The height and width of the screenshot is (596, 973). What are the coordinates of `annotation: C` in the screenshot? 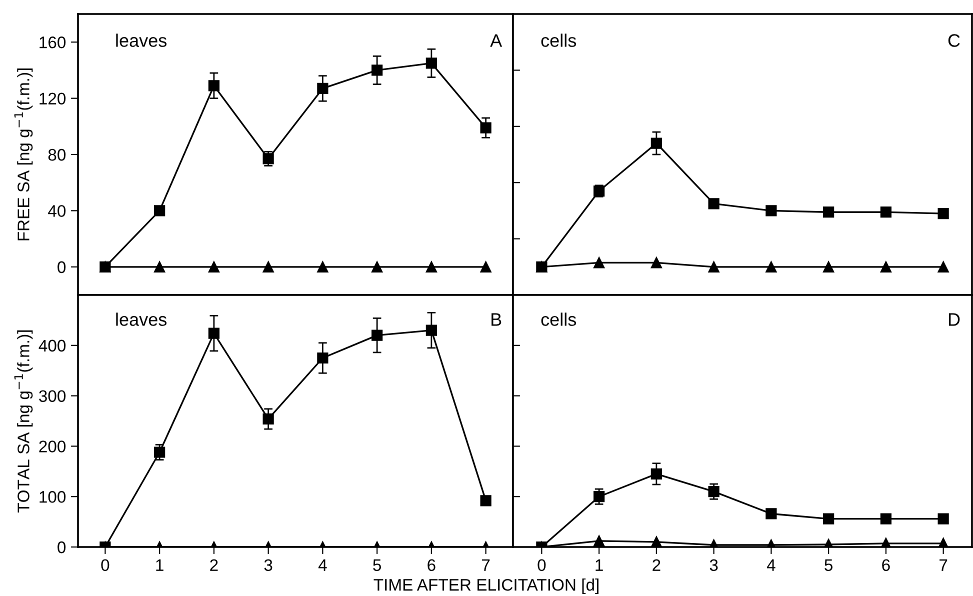 It's located at (954, 40).